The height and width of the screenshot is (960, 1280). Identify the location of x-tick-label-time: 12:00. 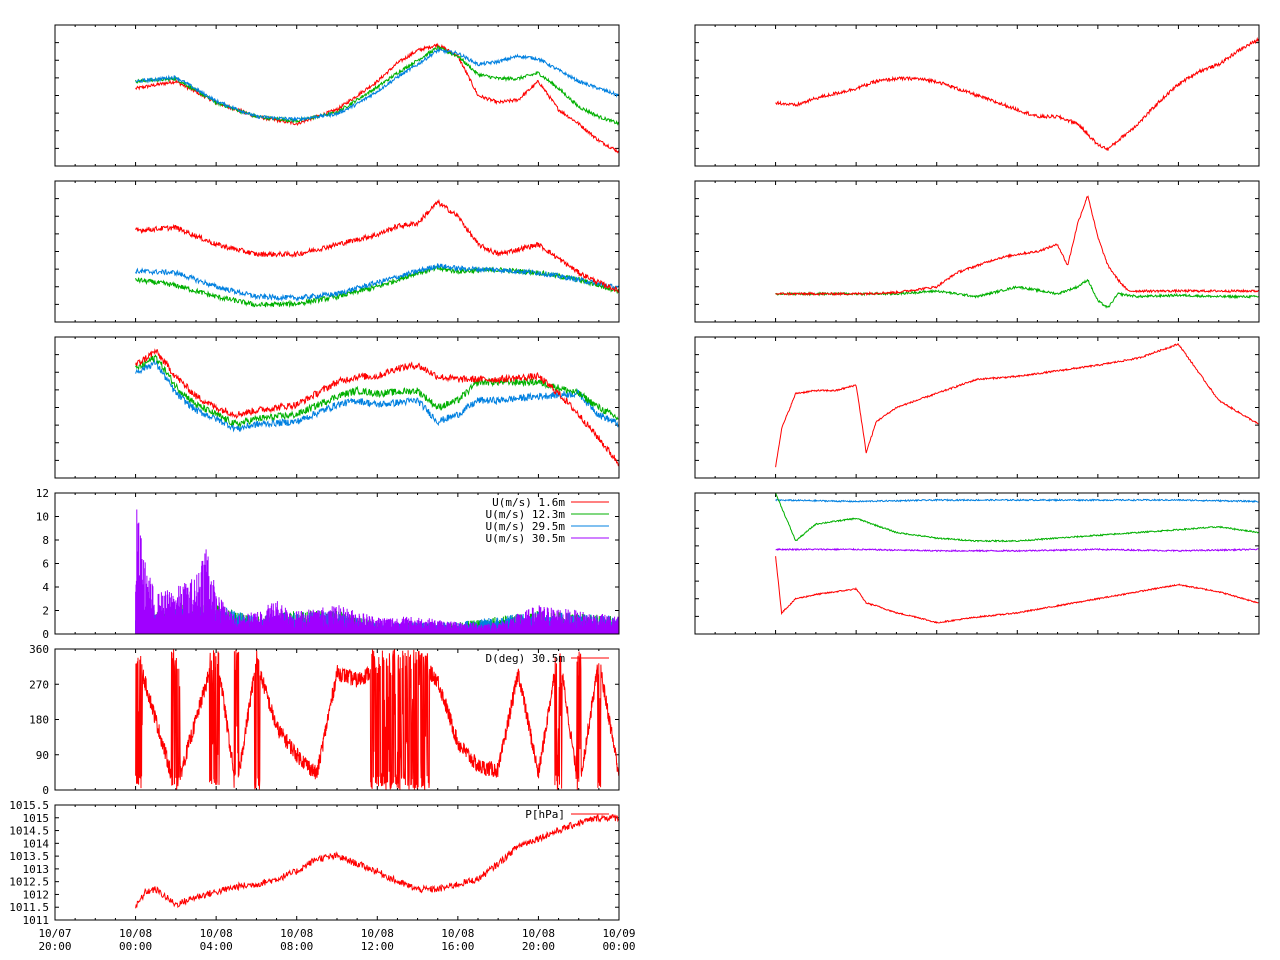
(377, 946).